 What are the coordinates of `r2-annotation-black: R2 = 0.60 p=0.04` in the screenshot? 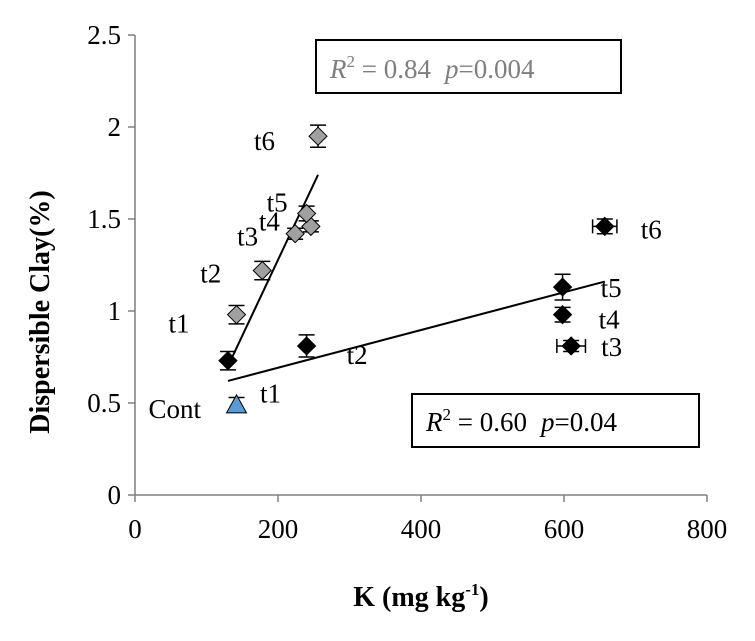 It's located at (555, 420).